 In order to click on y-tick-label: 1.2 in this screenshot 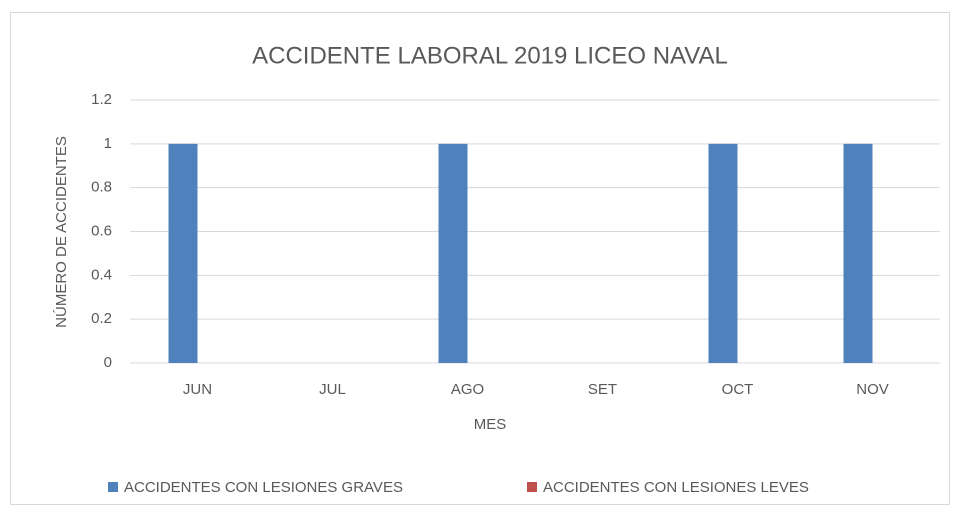, I will do `click(101, 99)`.